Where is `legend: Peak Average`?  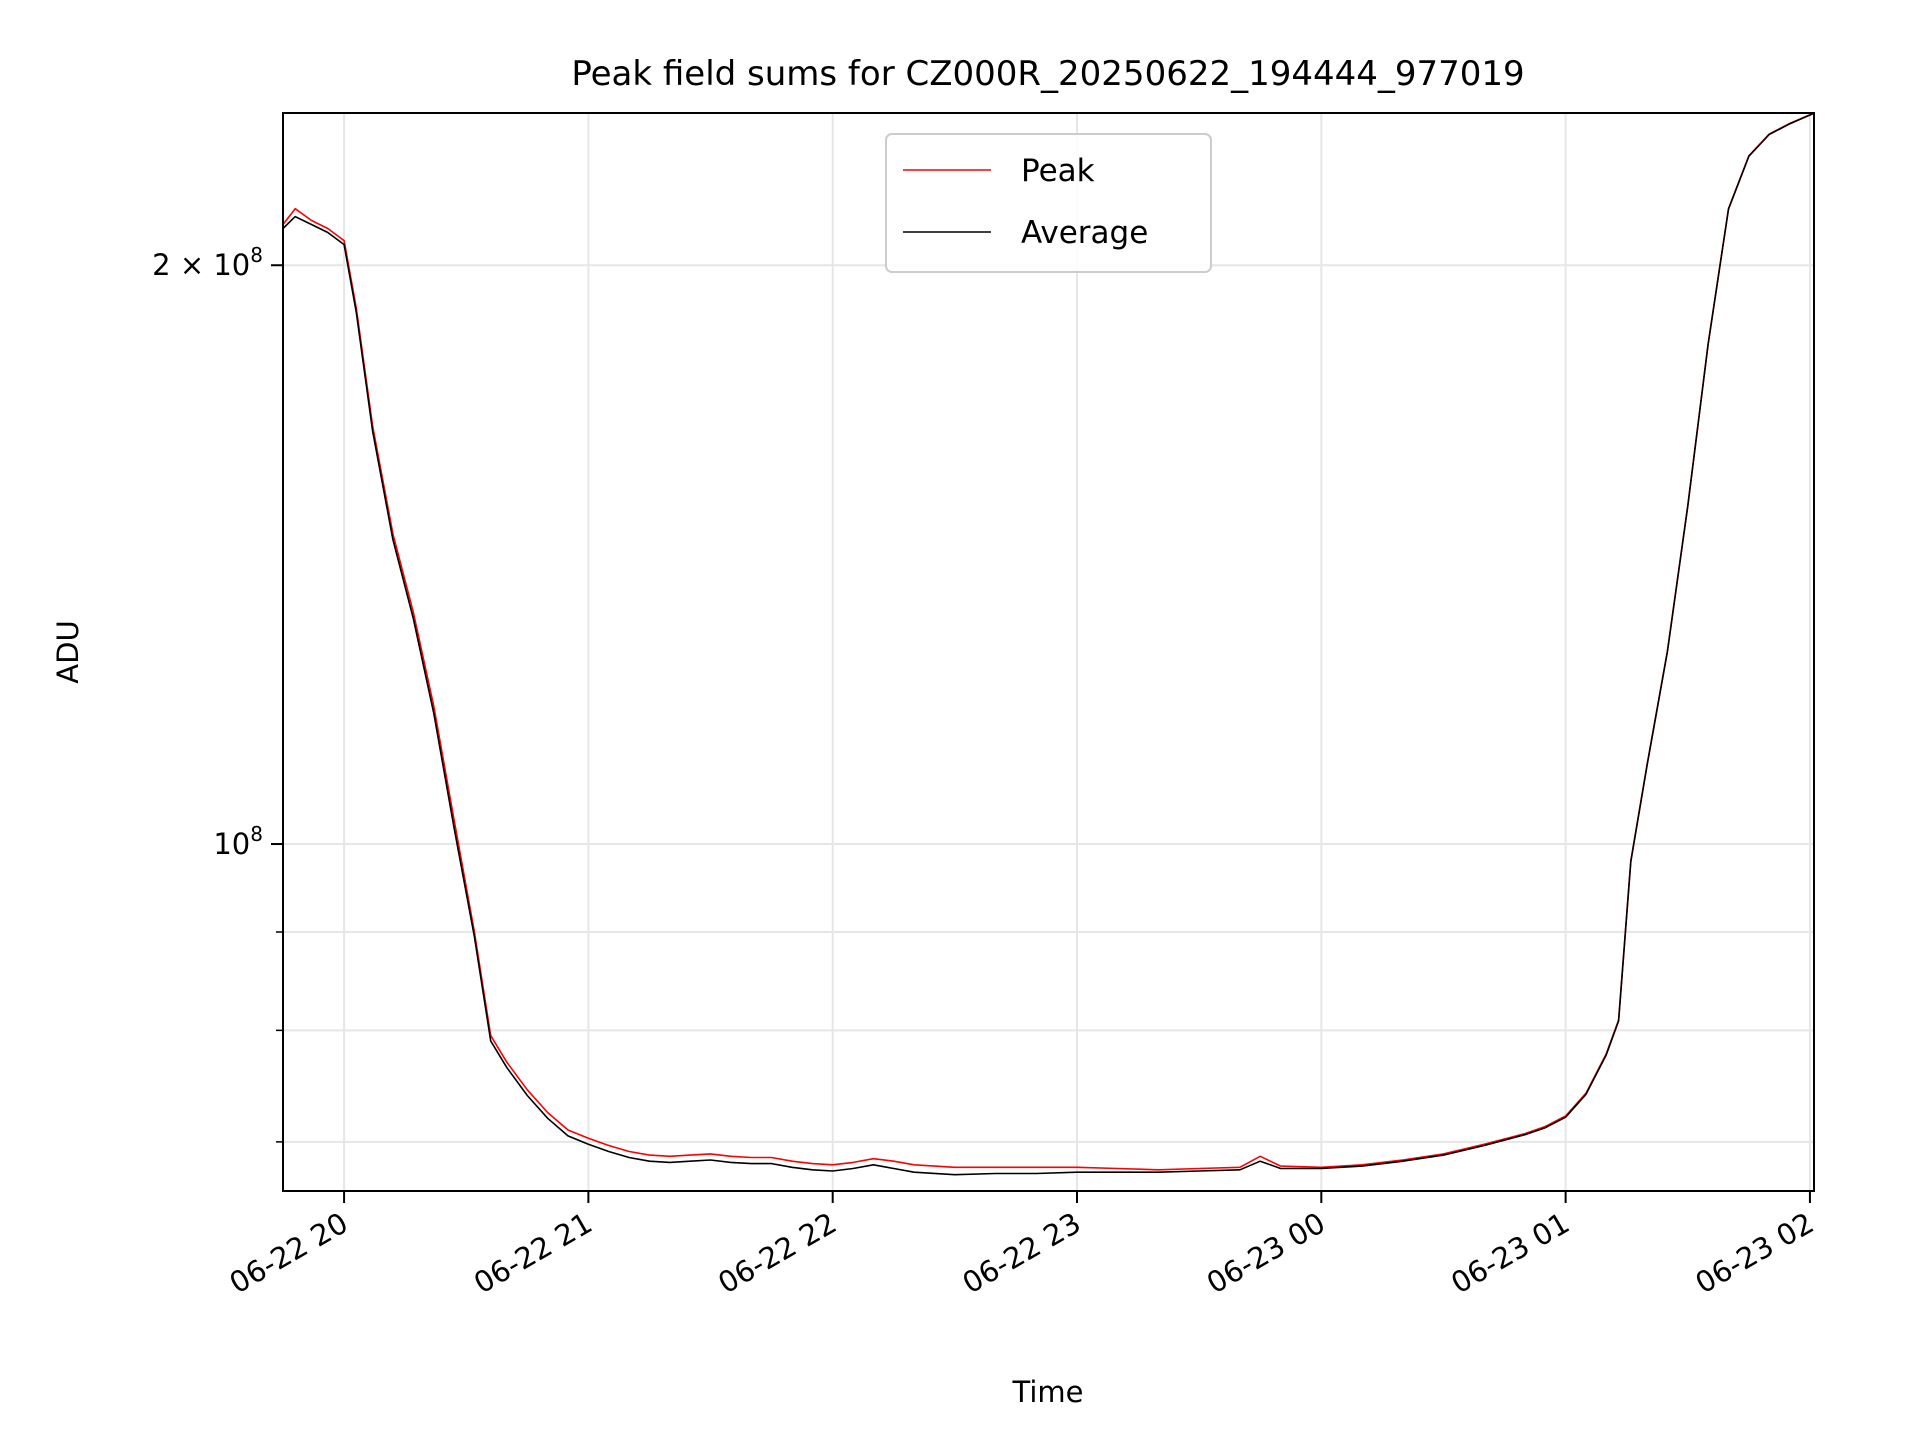
legend: Peak Average is located at coordinates (1048, 203).